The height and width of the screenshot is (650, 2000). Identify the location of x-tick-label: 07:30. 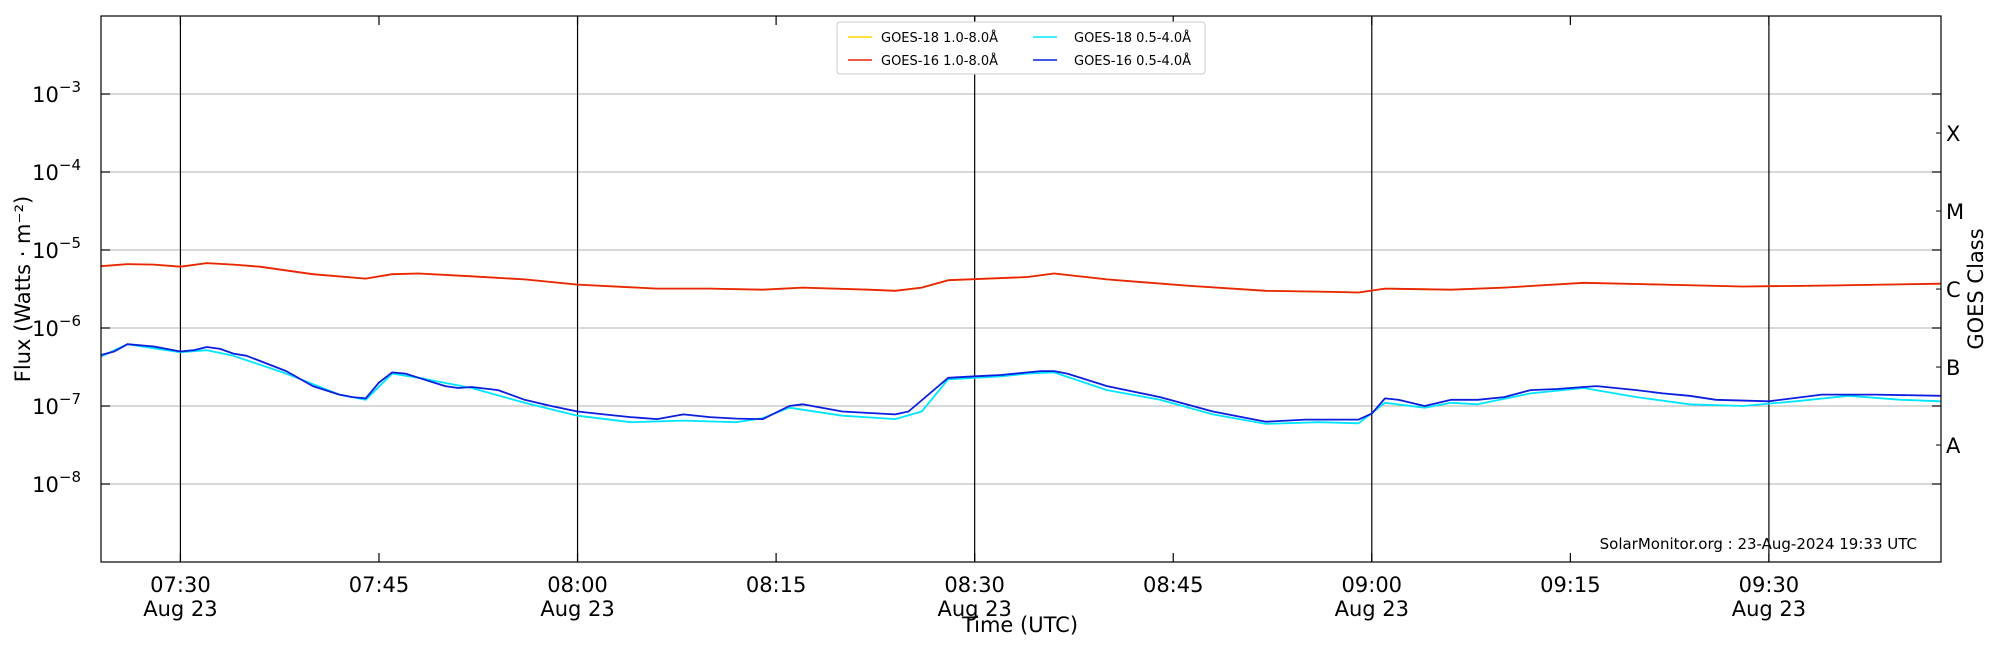
(180, 585).